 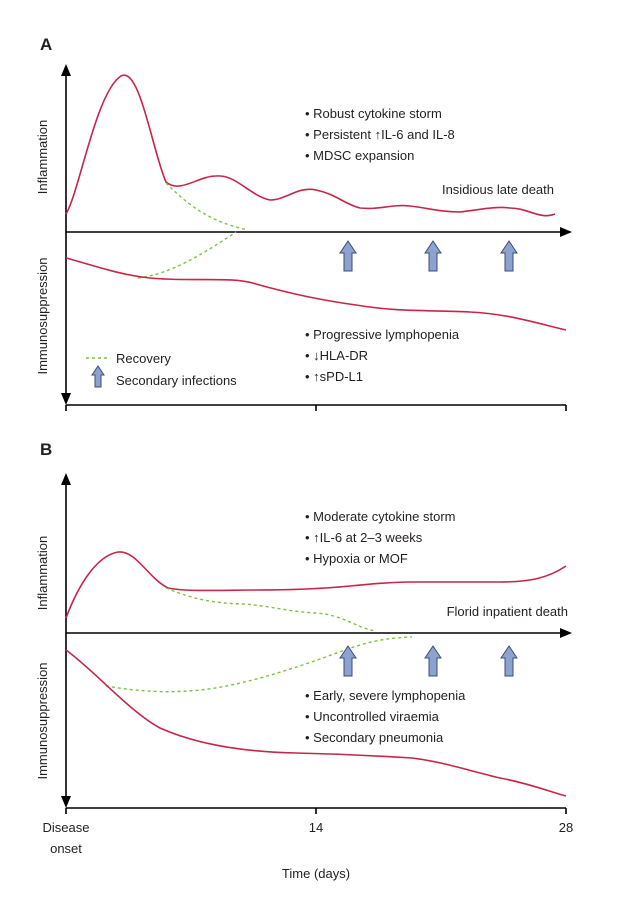 What do you see at coordinates (566, 633) in the screenshot?
I see `panel-b-x-arrow` at bounding box center [566, 633].